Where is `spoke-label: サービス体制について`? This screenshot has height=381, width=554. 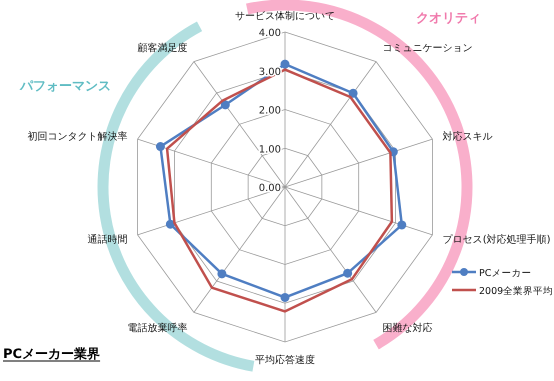 spoke-label: サービス体制について is located at coordinates (285, 16).